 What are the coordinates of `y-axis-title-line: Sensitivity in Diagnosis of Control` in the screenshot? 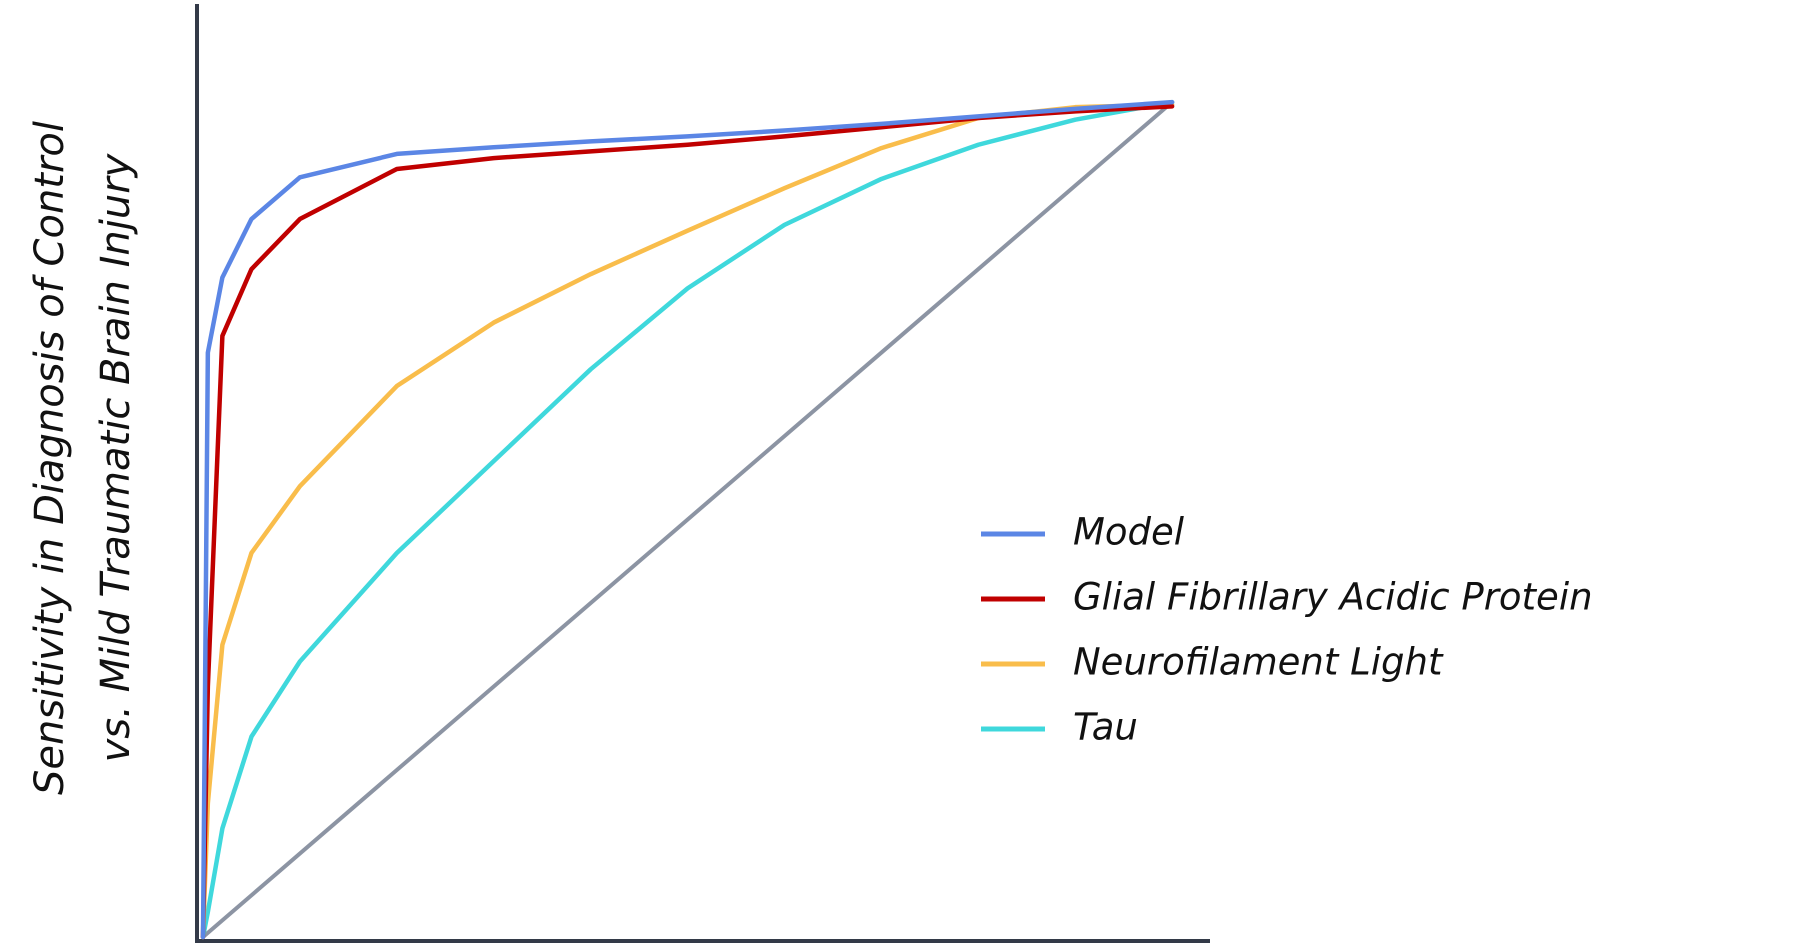 It's located at (50, 458).